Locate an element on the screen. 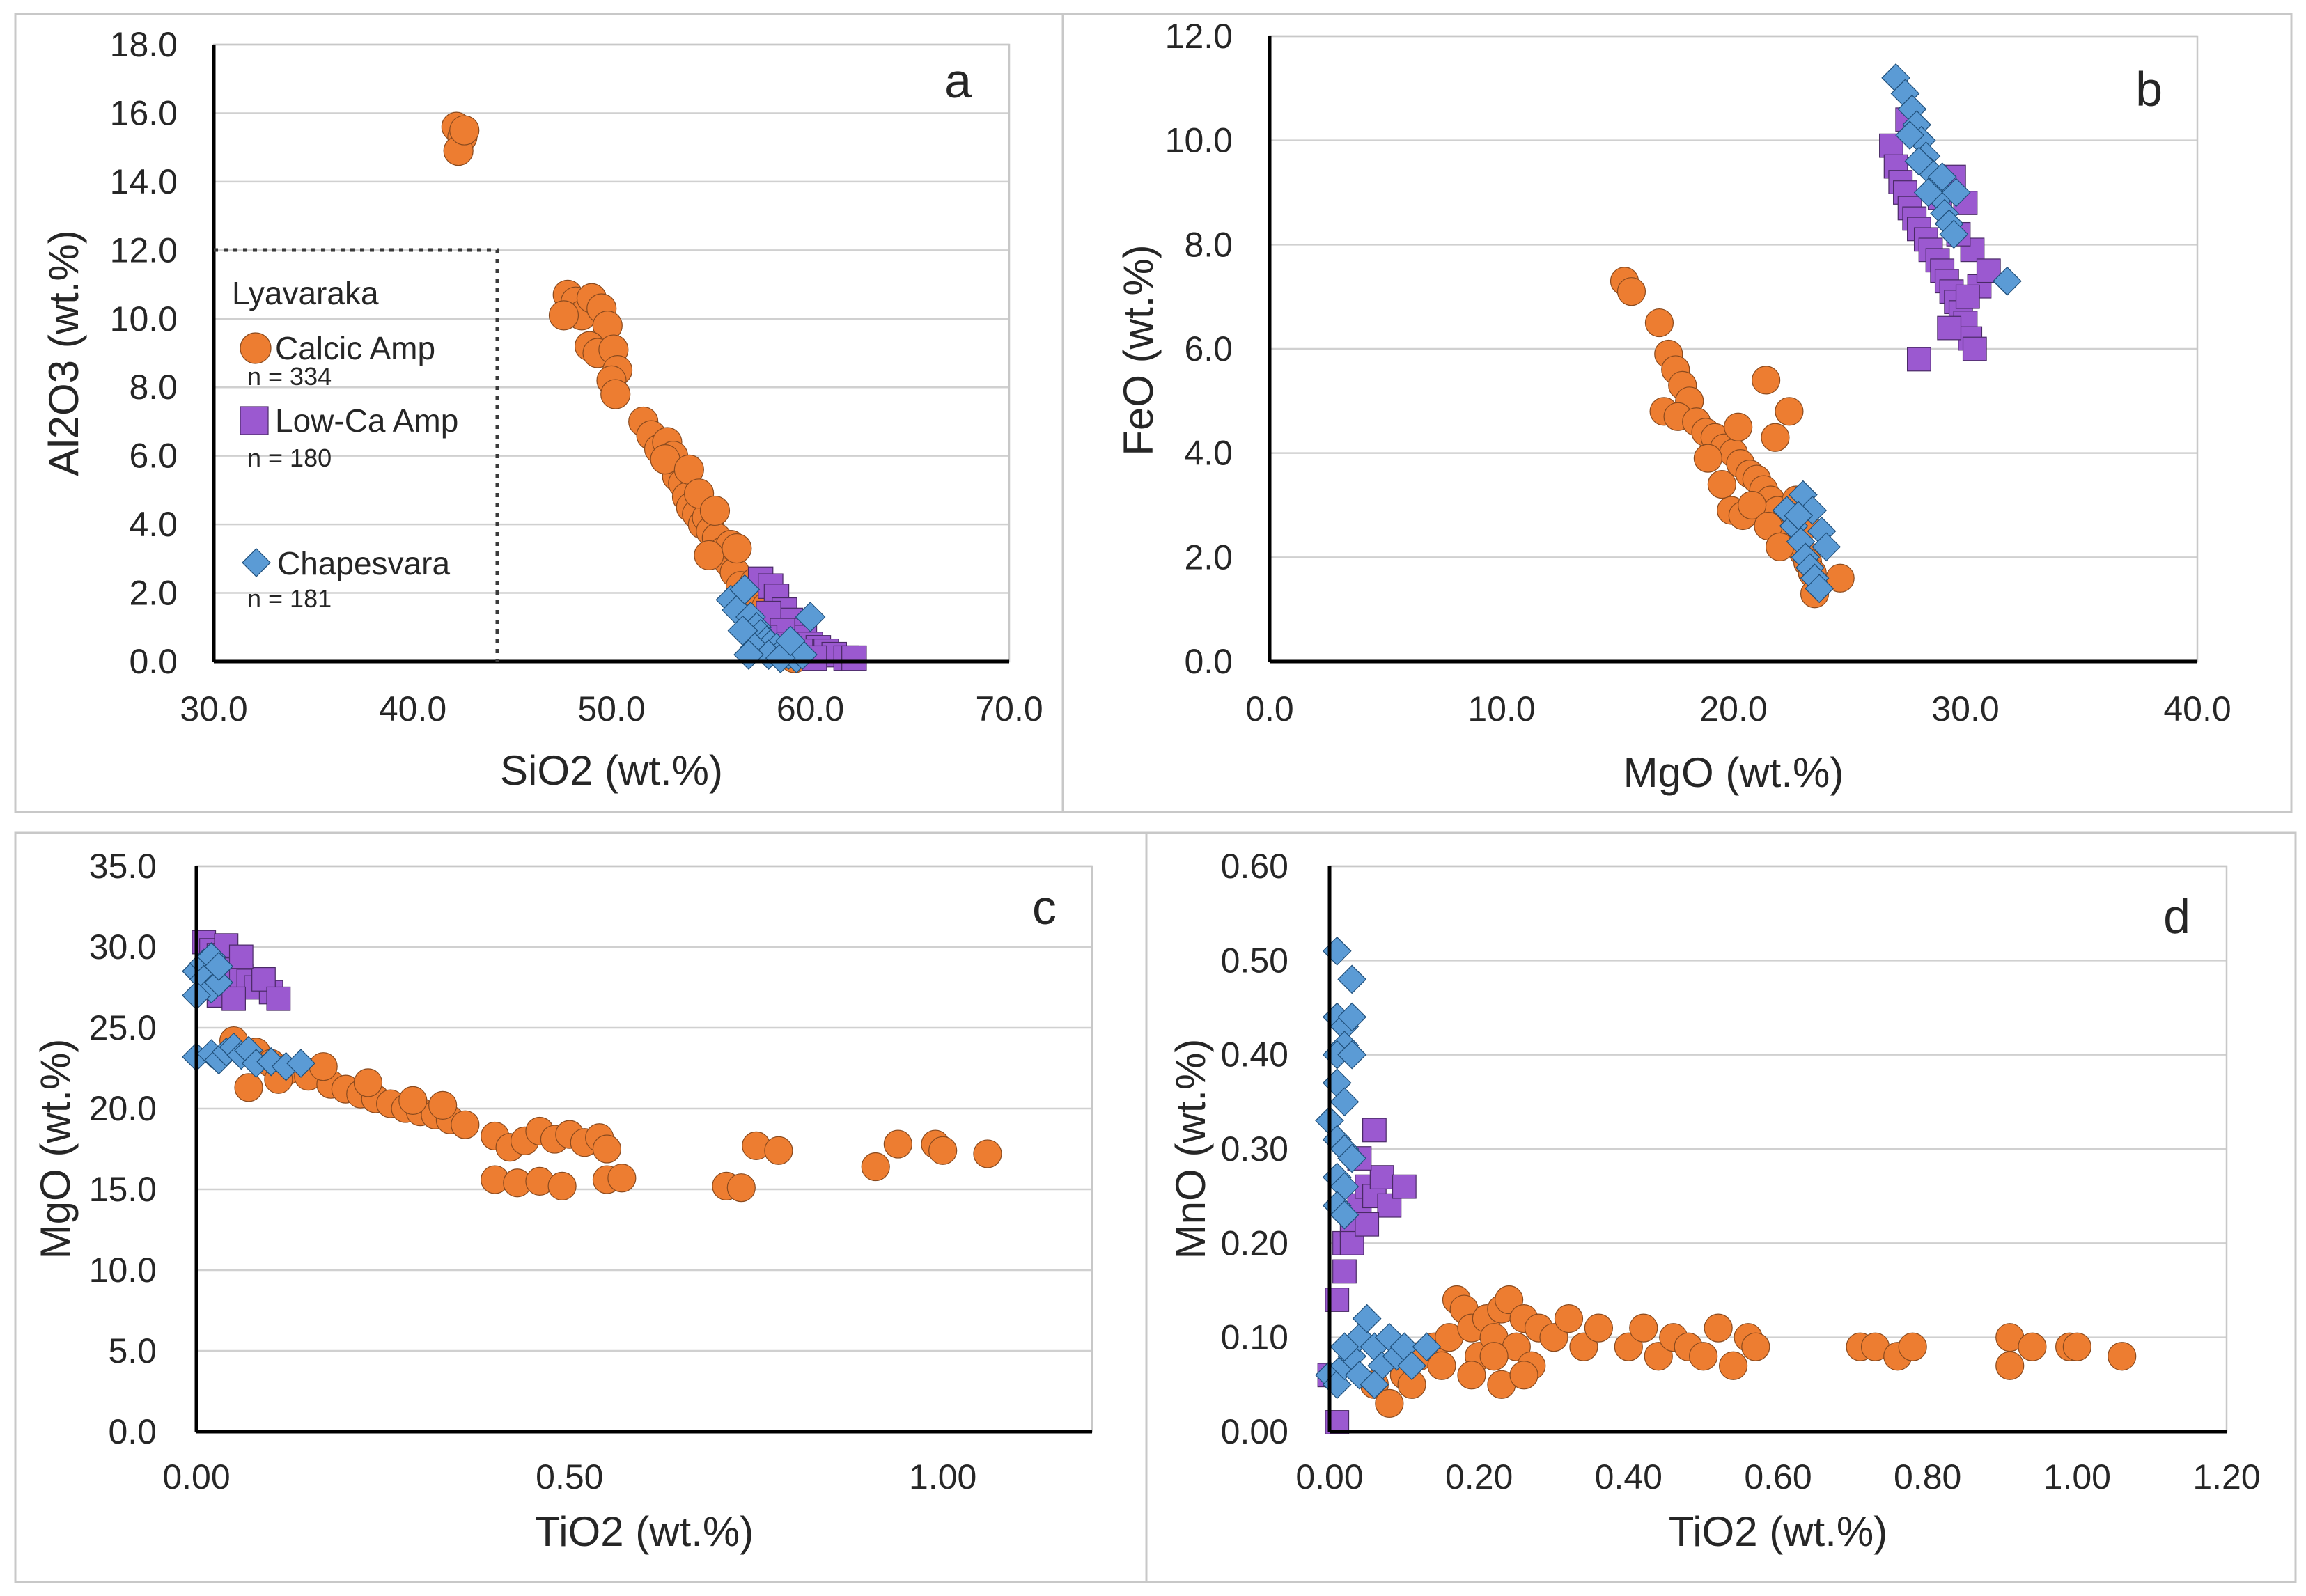 The width and height of the screenshot is (2306, 1596). legend-chapesvara-n: n = 181 is located at coordinates (289, 598).